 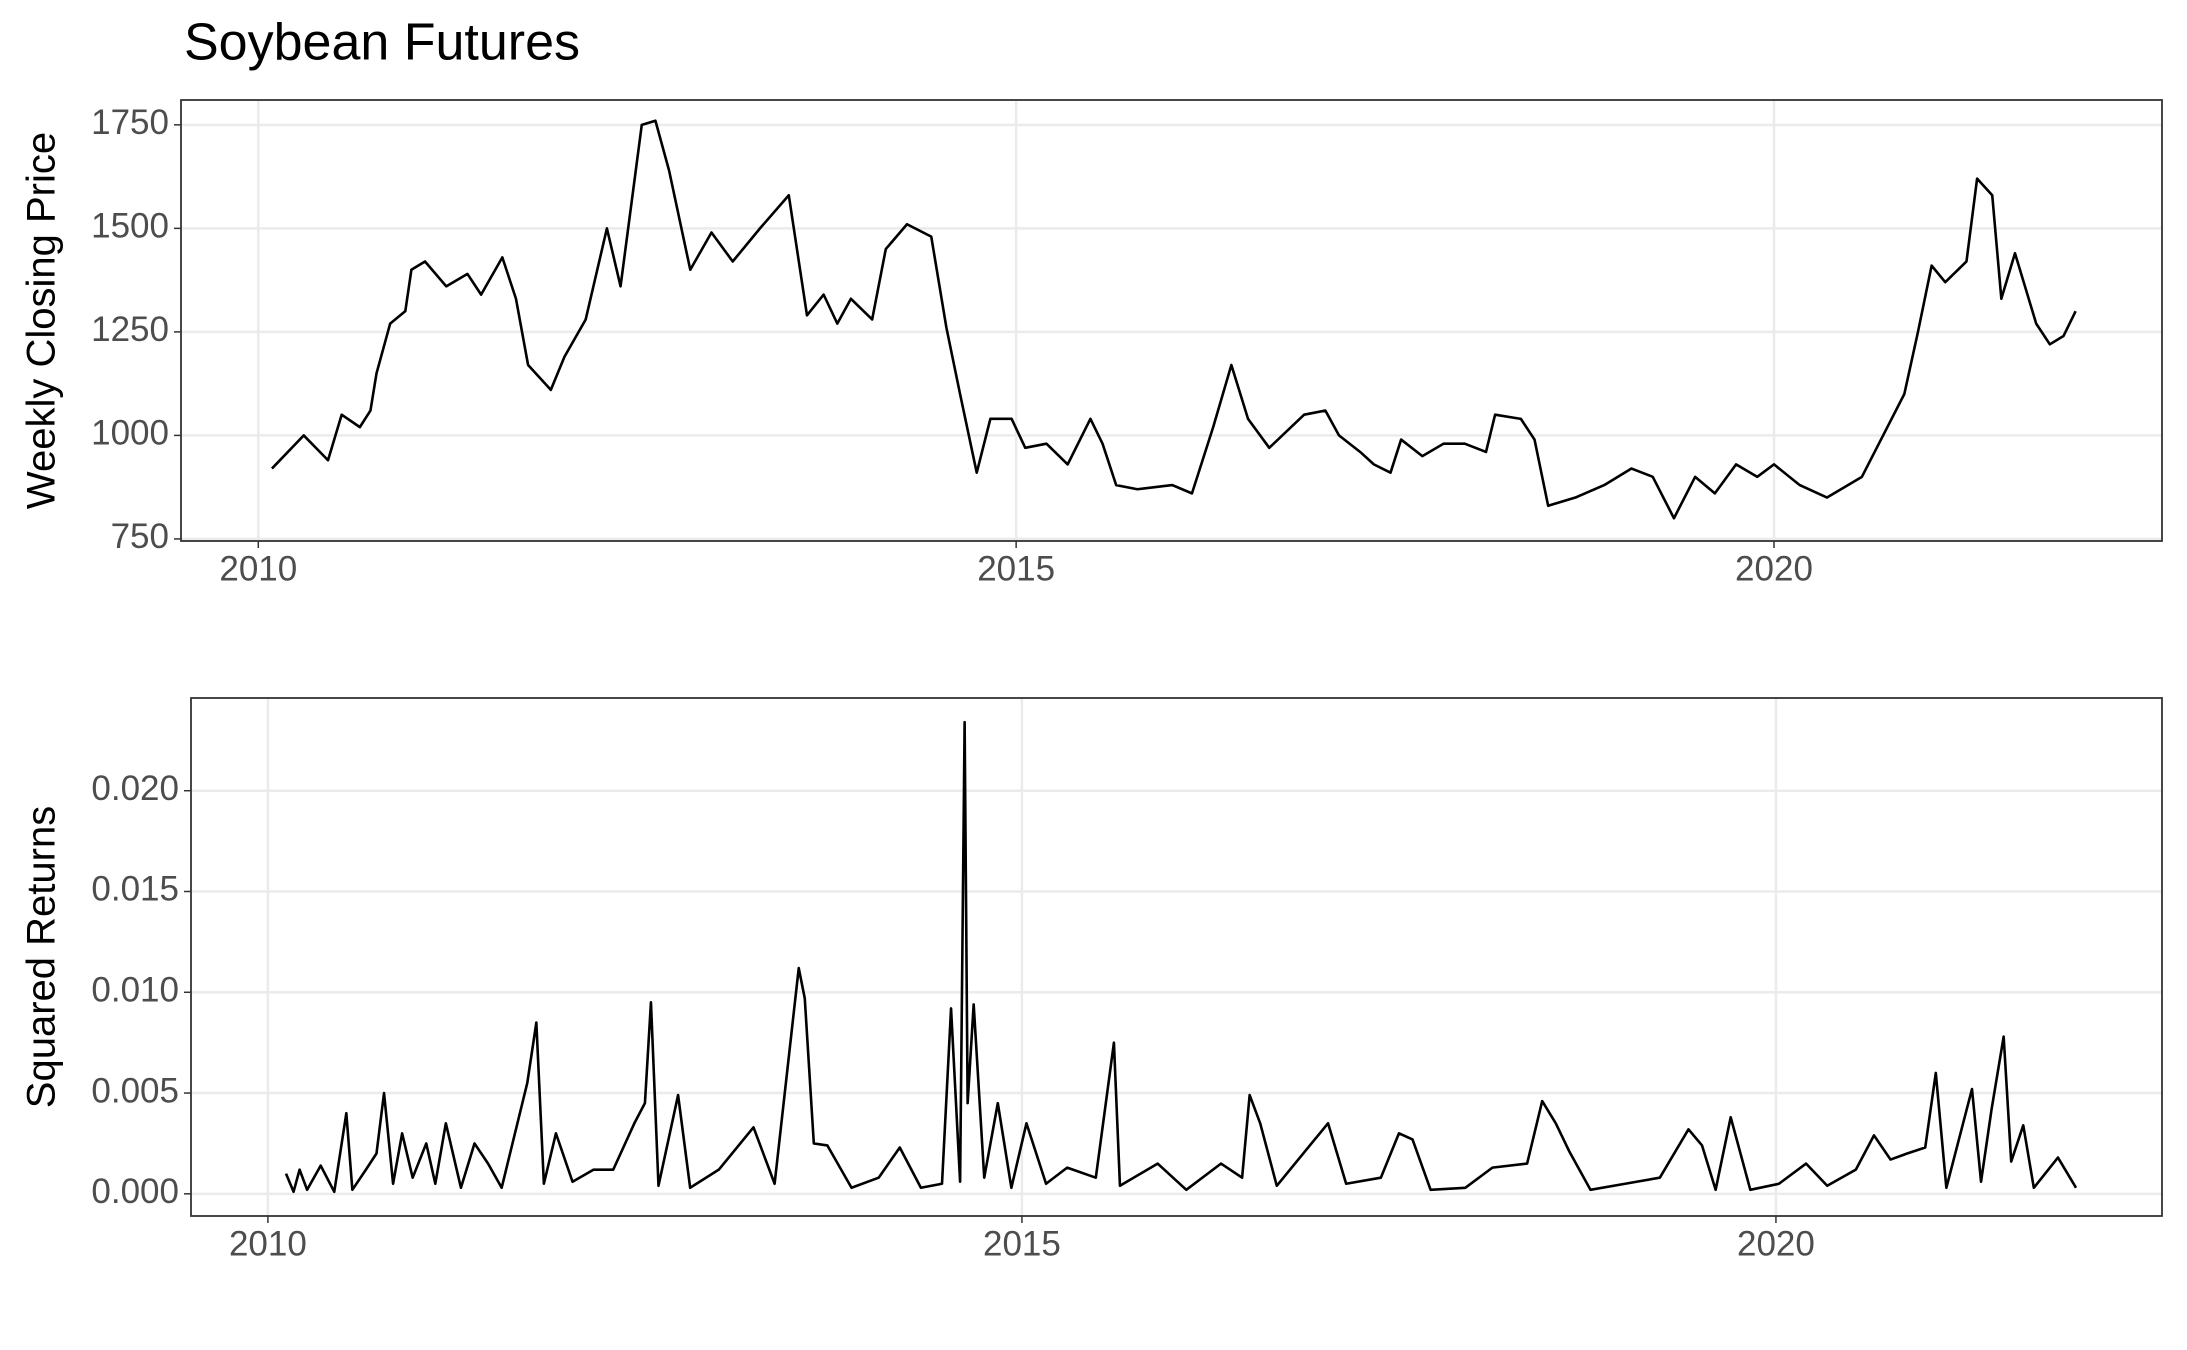 I want to click on y-tick-label: 1500, so click(x=130, y=226).